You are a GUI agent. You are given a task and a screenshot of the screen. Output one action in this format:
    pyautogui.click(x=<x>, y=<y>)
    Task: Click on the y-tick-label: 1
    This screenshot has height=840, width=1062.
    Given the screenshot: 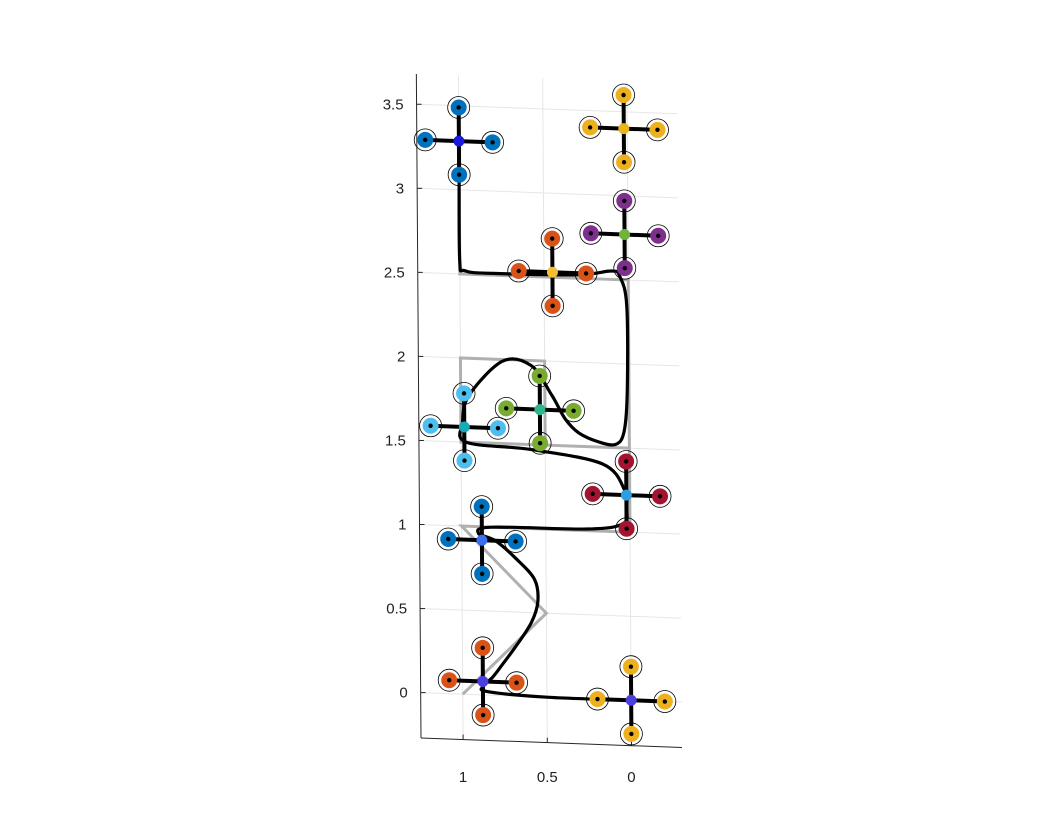 What is the action you would take?
    pyautogui.click(x=402, y=525)
    